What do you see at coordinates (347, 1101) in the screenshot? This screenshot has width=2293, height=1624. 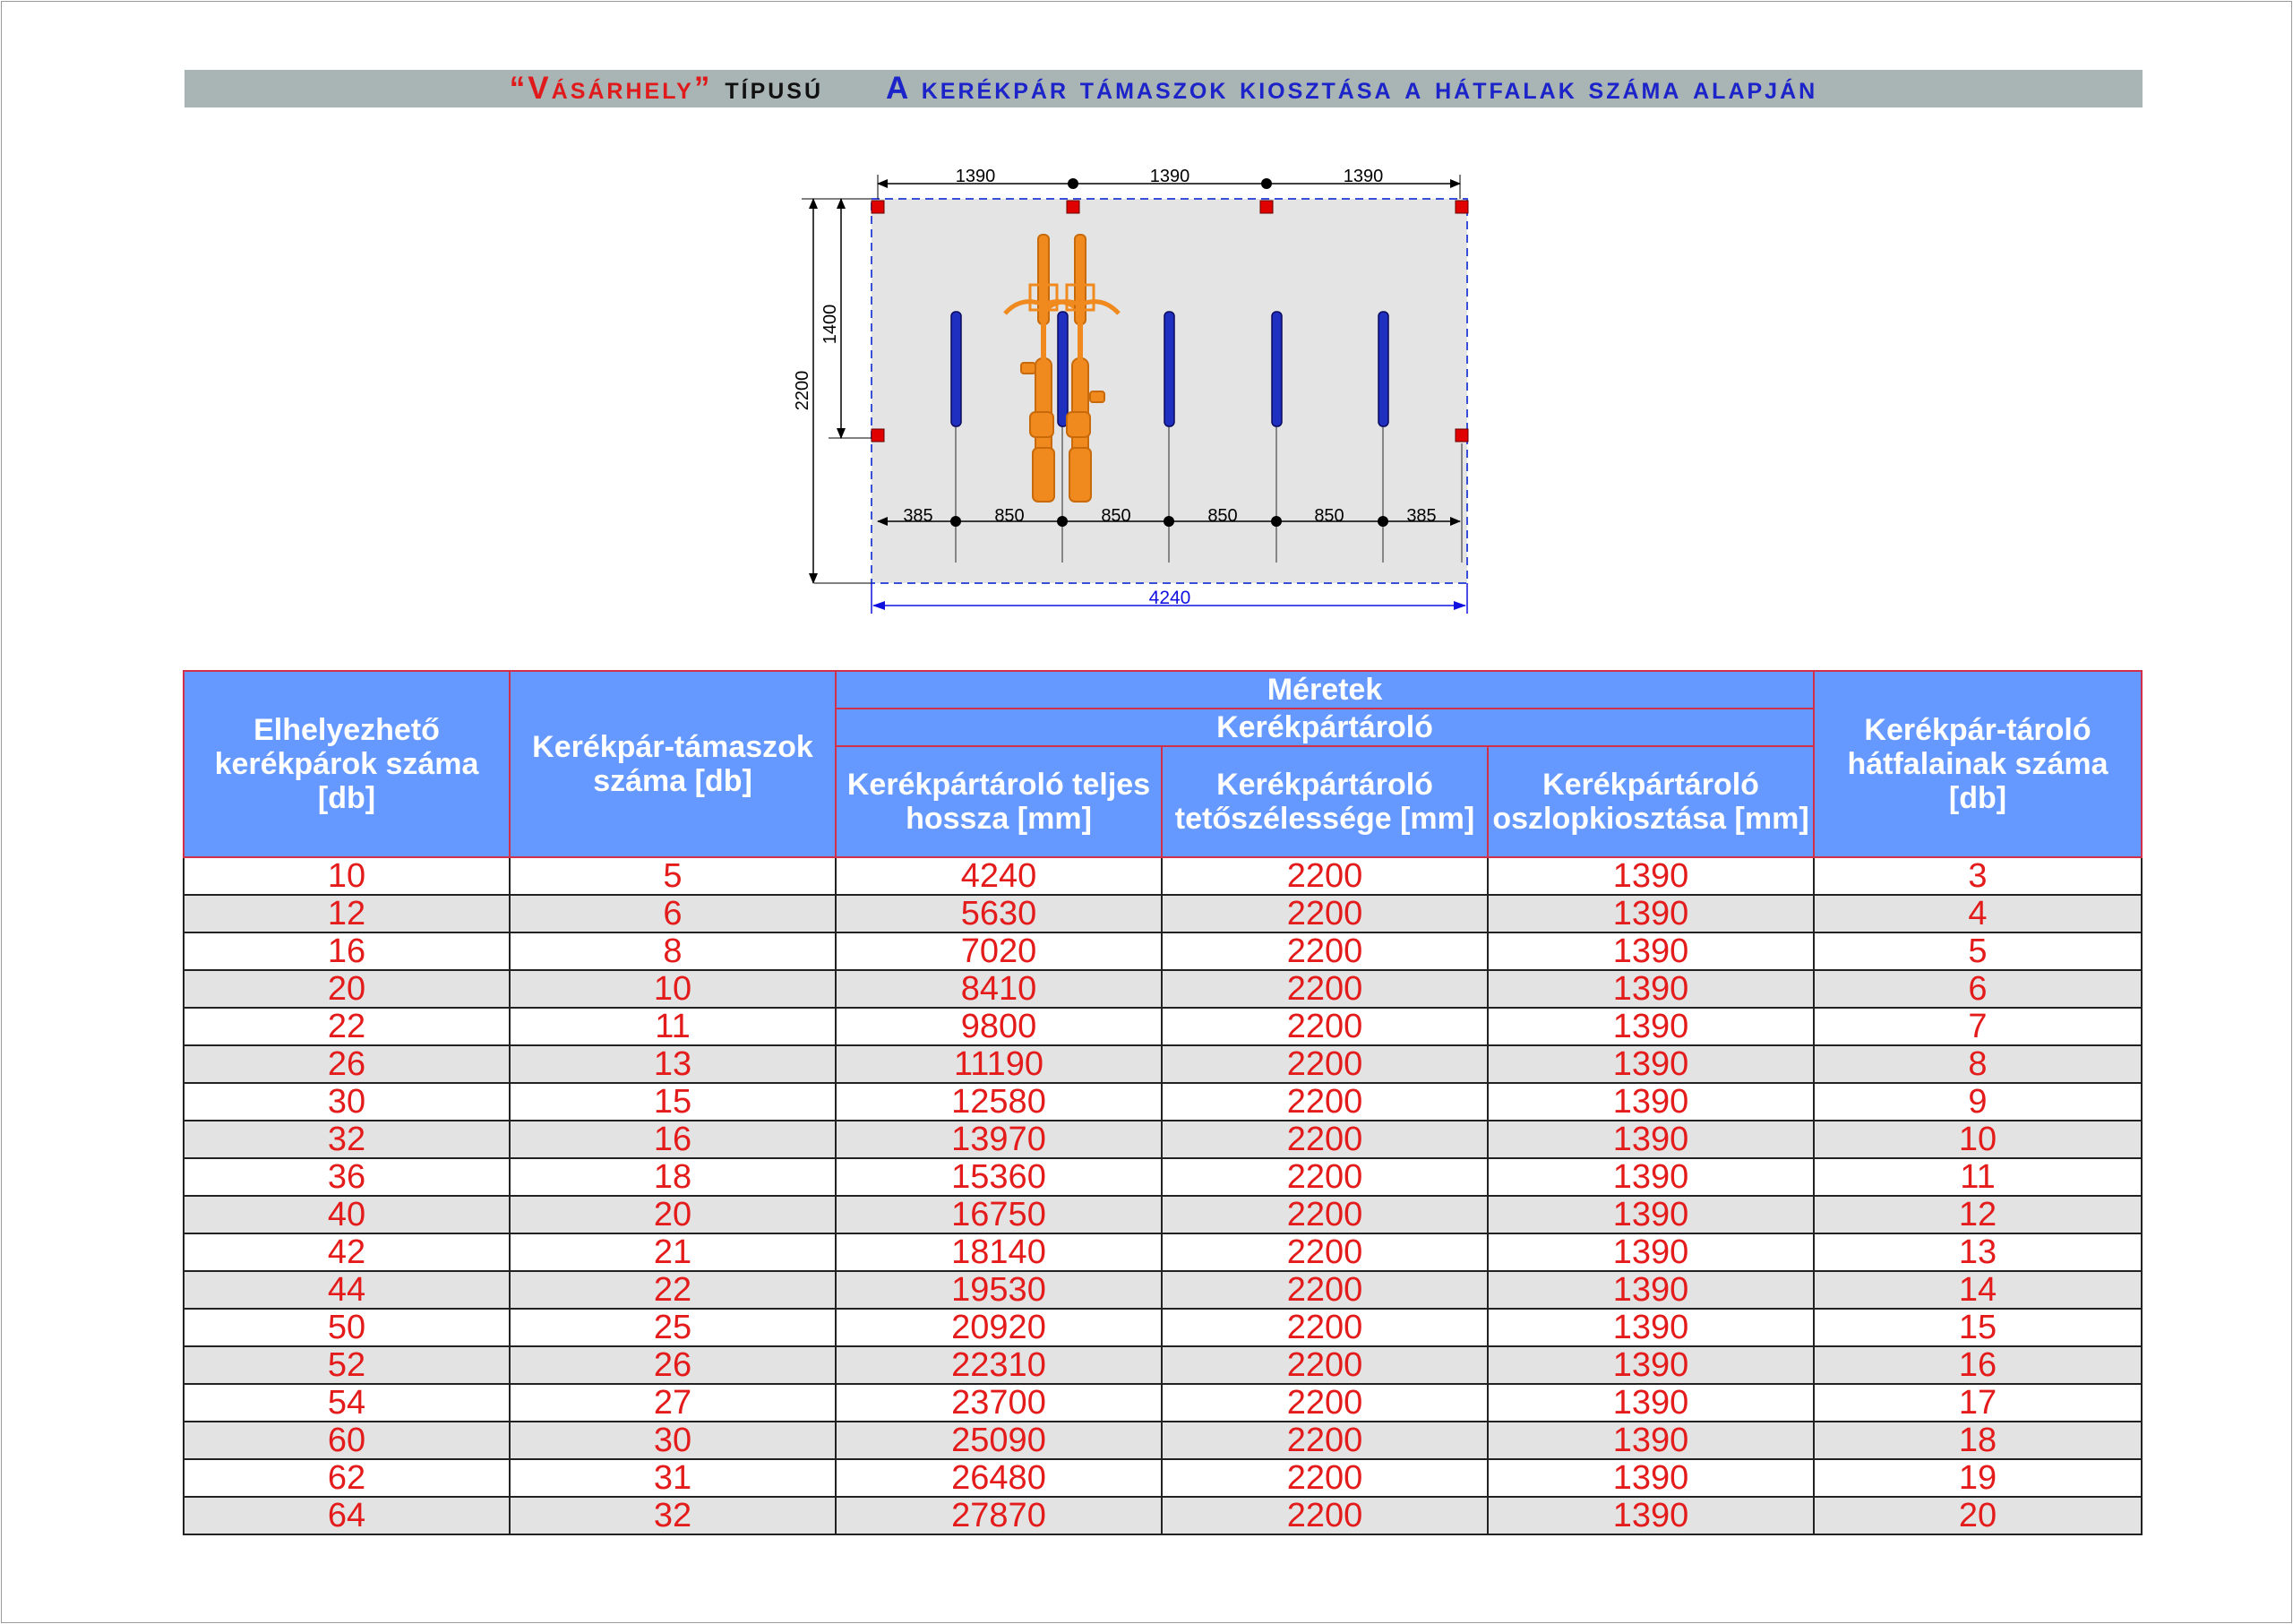 I see `cell-bike-count: 30` at bounding box center [347, 1101].